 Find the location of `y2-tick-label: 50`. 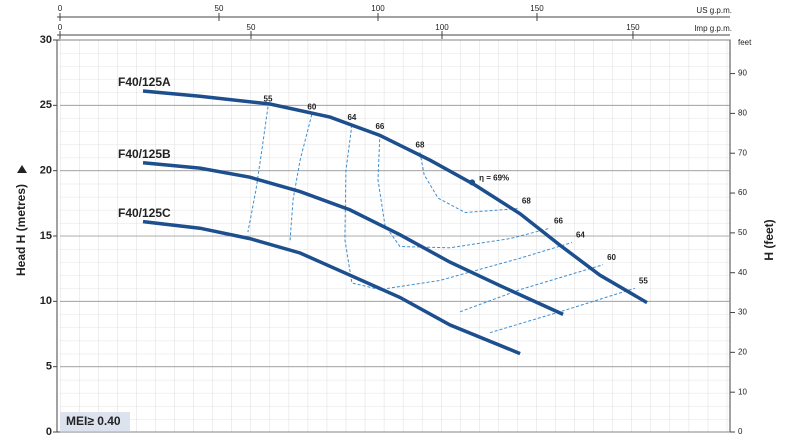

y2-tick-label: 50 is located at coordinates (742, 232).